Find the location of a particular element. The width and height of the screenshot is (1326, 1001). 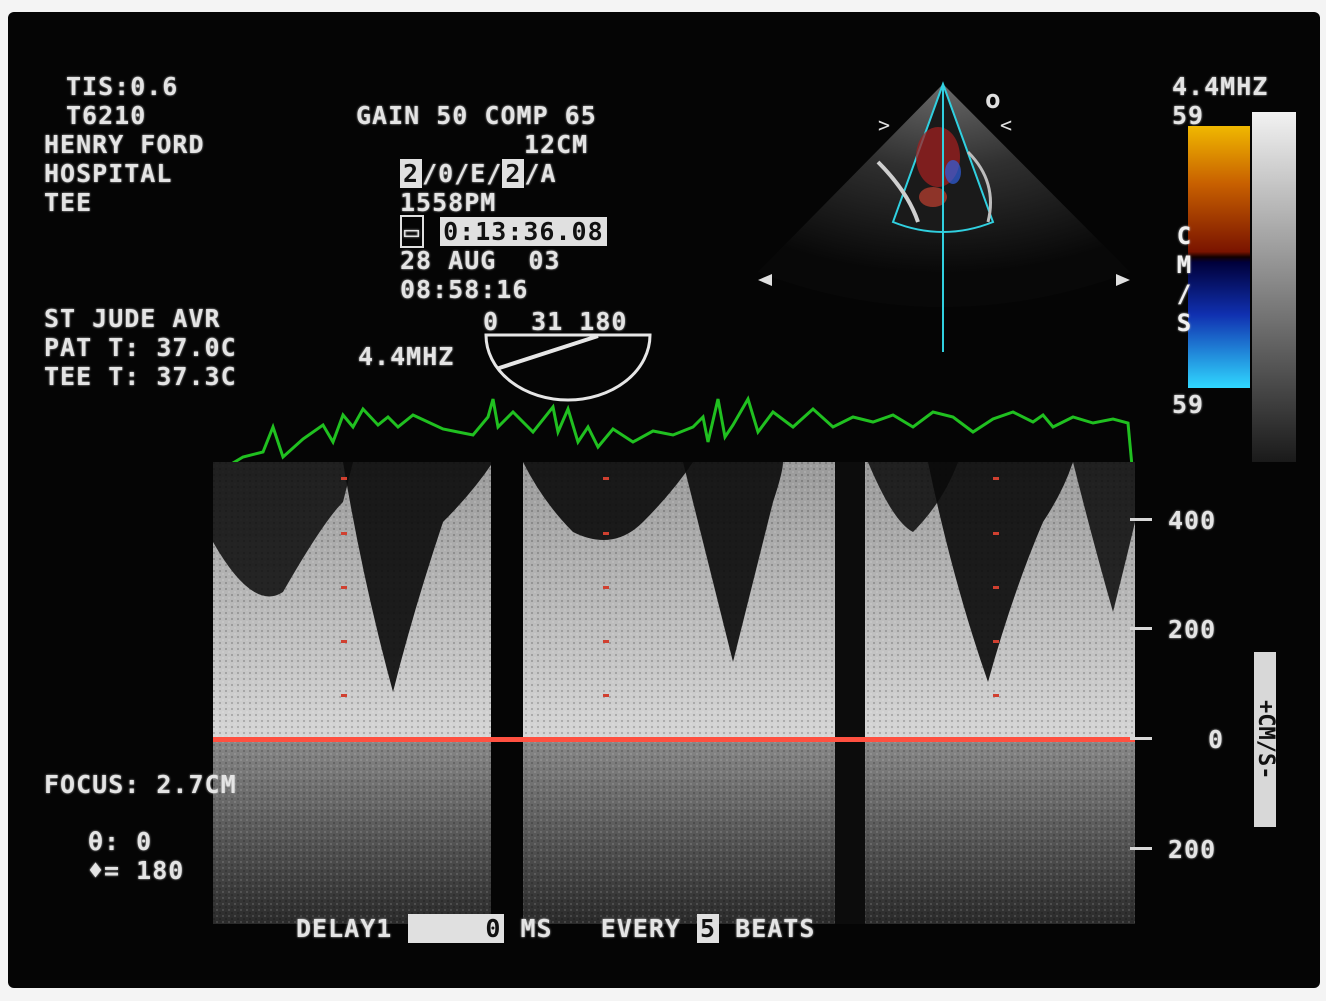

angle-freq-label: 4.4MHZ is located at coordinates (406, 356).